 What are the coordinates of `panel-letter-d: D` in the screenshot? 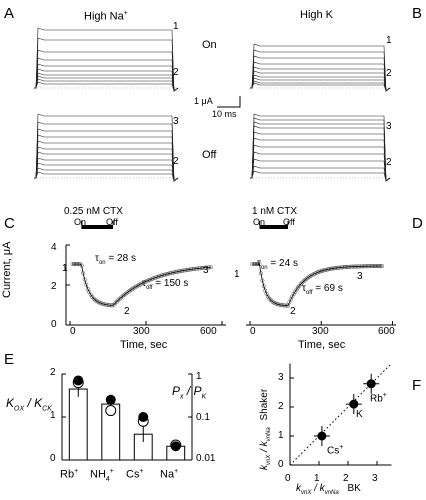 It's located at (417, 223).